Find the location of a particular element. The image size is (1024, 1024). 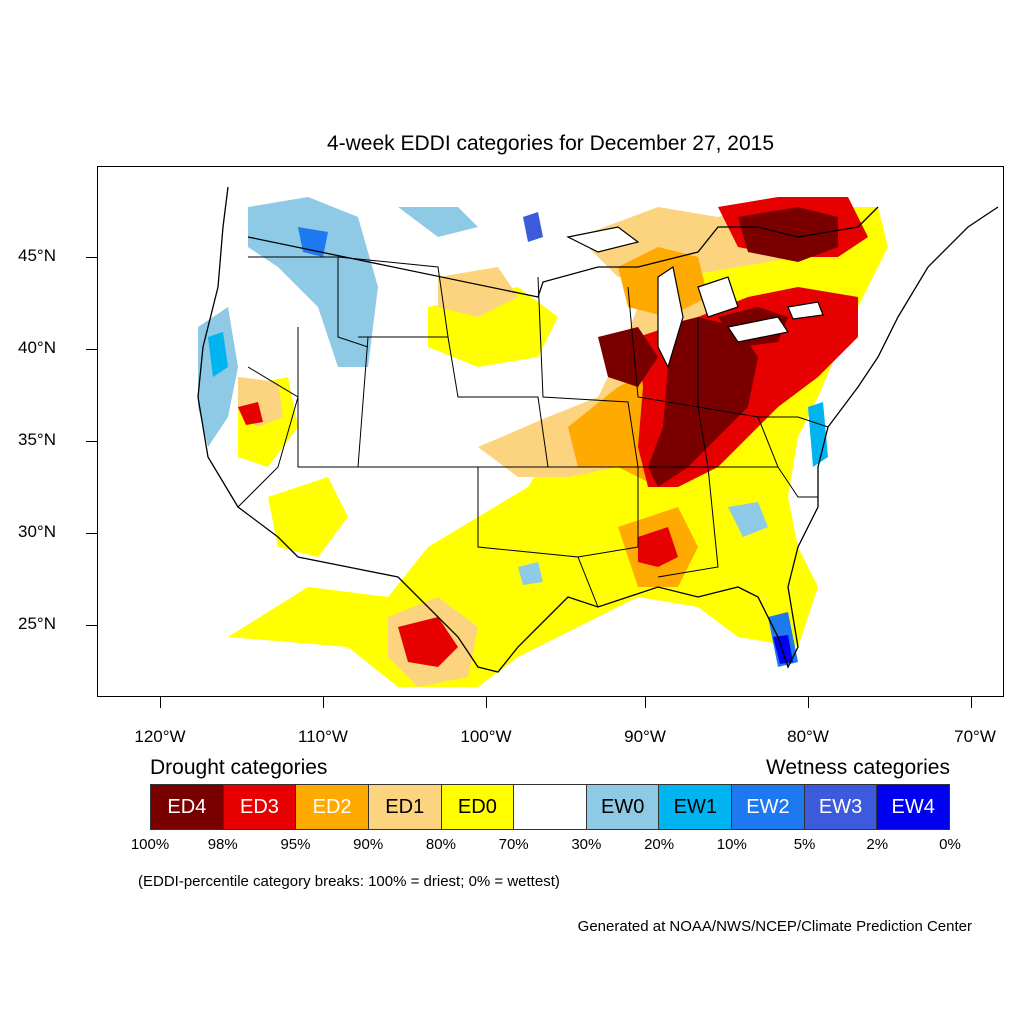

legend-cell-ew4: EW4 is located at coordinates (913, 807).